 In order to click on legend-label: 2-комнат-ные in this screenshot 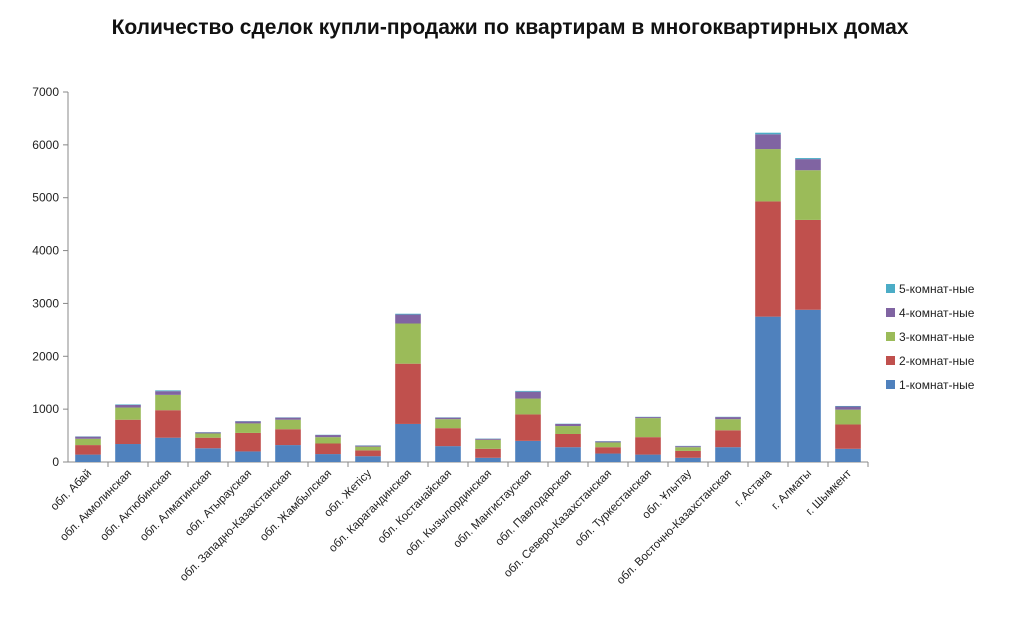, I will do `click(937, 361)`.